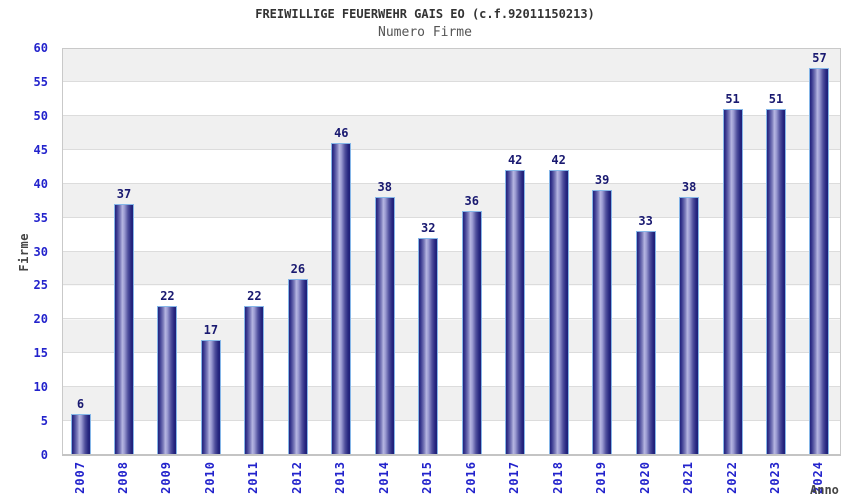 This screenshot has height=500, width=850. I want to click on y-tick-label: 5, so click(44, 421).